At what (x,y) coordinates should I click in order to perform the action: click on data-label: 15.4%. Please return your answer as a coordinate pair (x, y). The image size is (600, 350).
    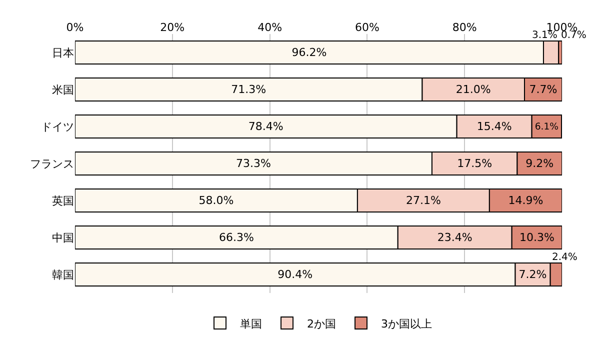
    Looking at the image, I should click on (494, 126).